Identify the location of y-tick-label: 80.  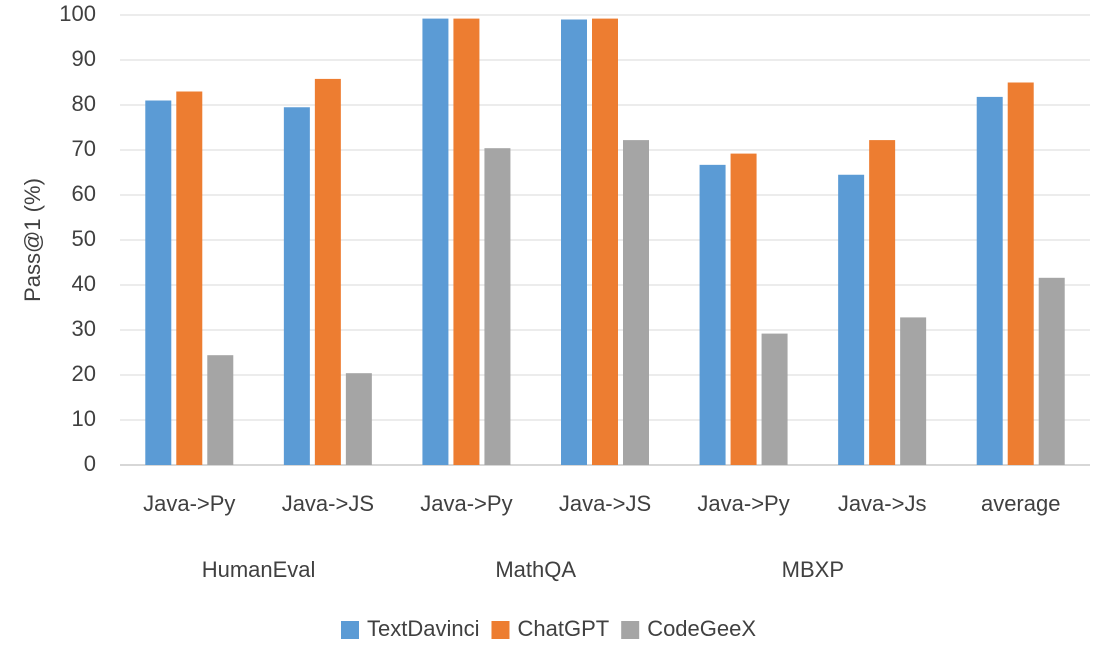
(84, 103).